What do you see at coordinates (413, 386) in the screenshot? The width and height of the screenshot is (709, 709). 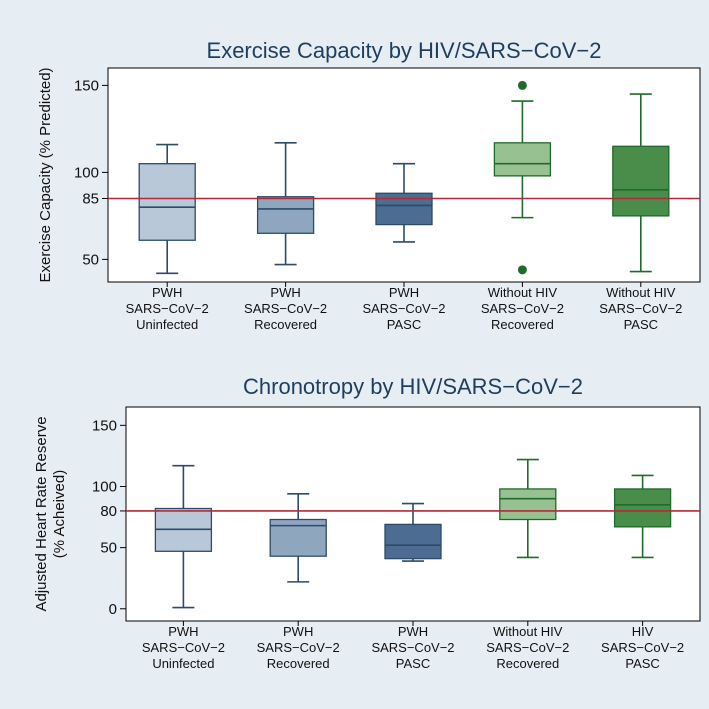 I see `chart-title: Chronotropy by HIV/SARS−CoV−2` at bounding box center [413, 386].